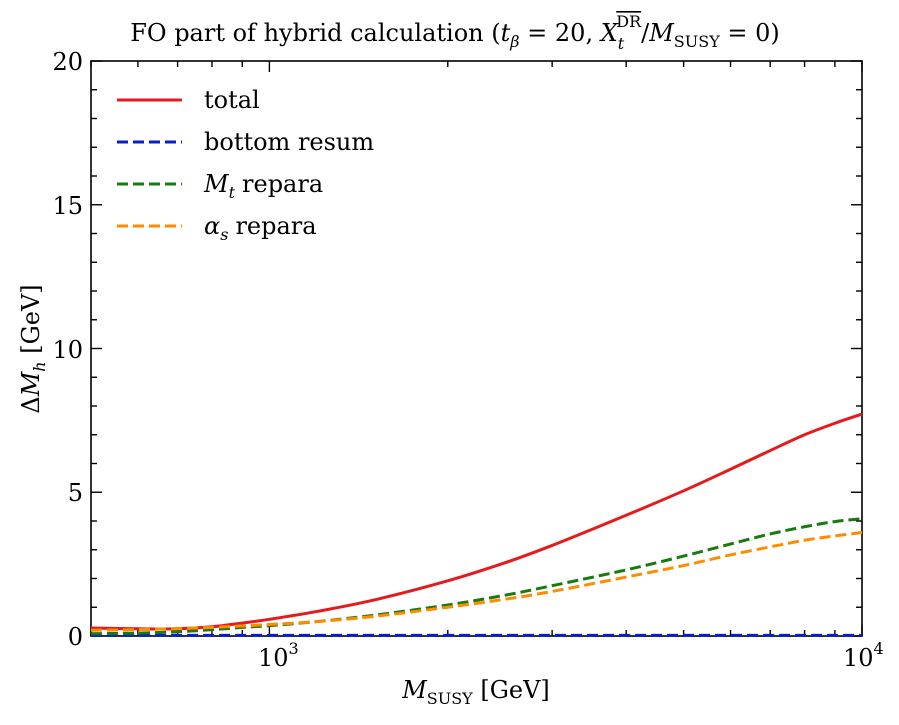 Image resolution: width=899 pixels, height=725 pixels. I want to click on y-tick-label-20: 20, so click(67, 62).